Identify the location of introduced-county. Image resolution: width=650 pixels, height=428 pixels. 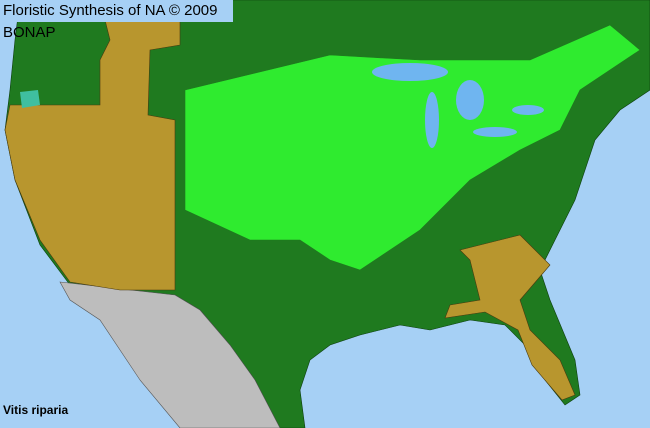
(30, 99).